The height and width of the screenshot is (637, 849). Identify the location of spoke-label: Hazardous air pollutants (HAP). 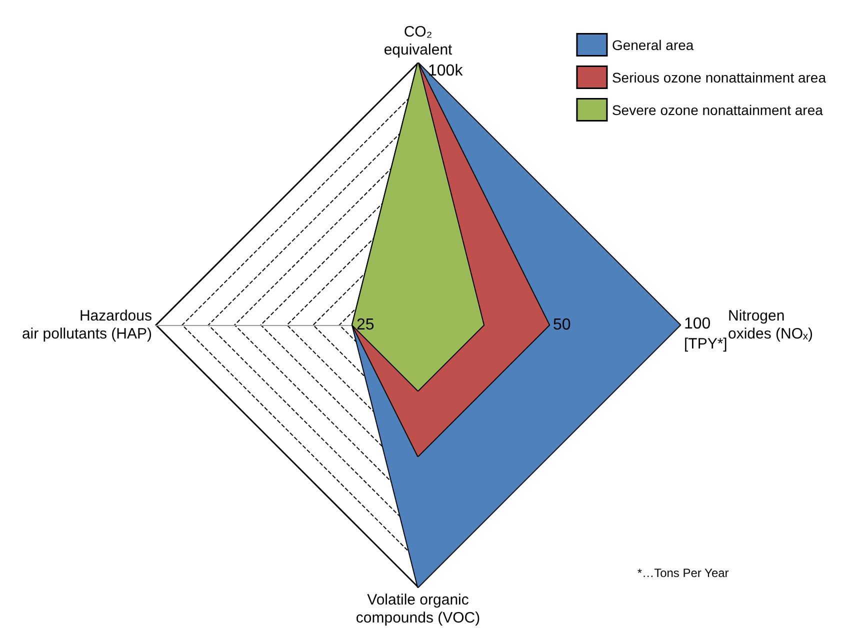
(87, 325).